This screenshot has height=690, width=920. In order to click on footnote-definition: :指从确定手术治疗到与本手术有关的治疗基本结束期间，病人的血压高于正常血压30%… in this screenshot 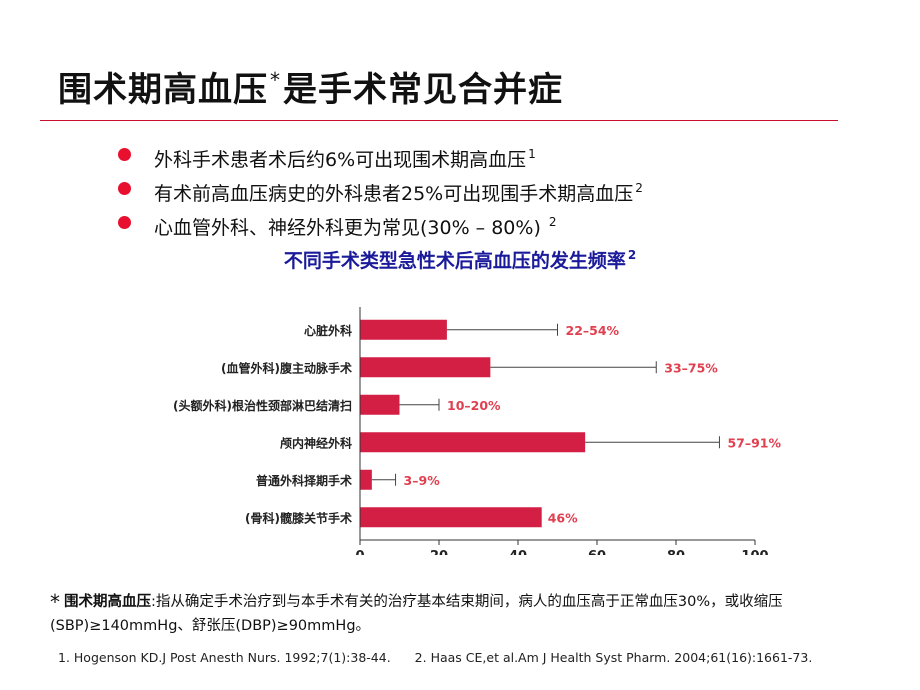, I will do `click(416, 614)`.